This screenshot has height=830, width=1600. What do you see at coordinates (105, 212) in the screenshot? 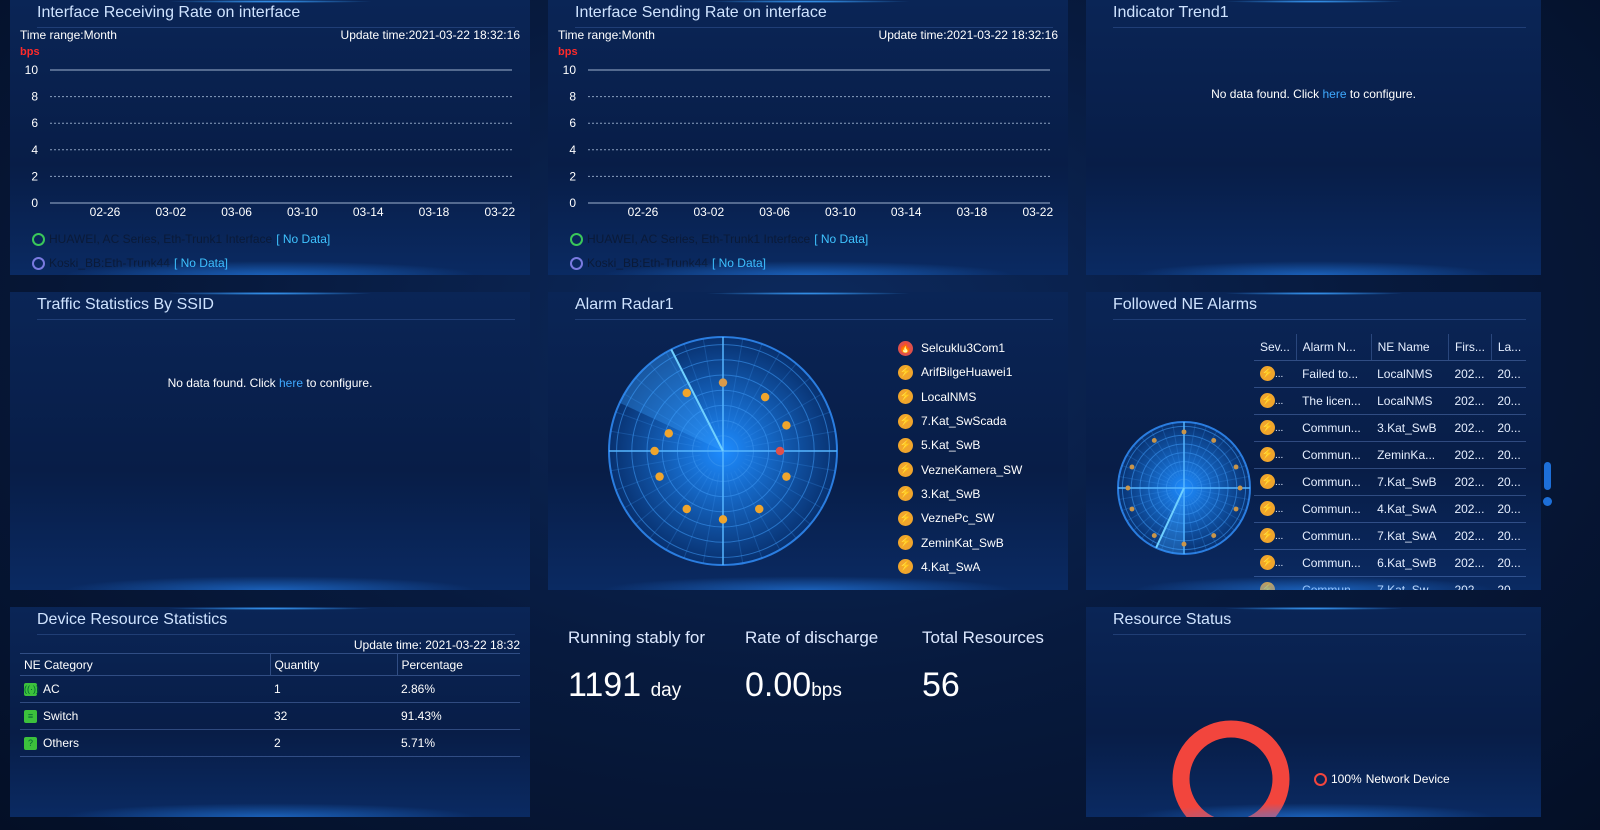
I see `x-tick-label: 02-26` at bounding box center [105, 212].